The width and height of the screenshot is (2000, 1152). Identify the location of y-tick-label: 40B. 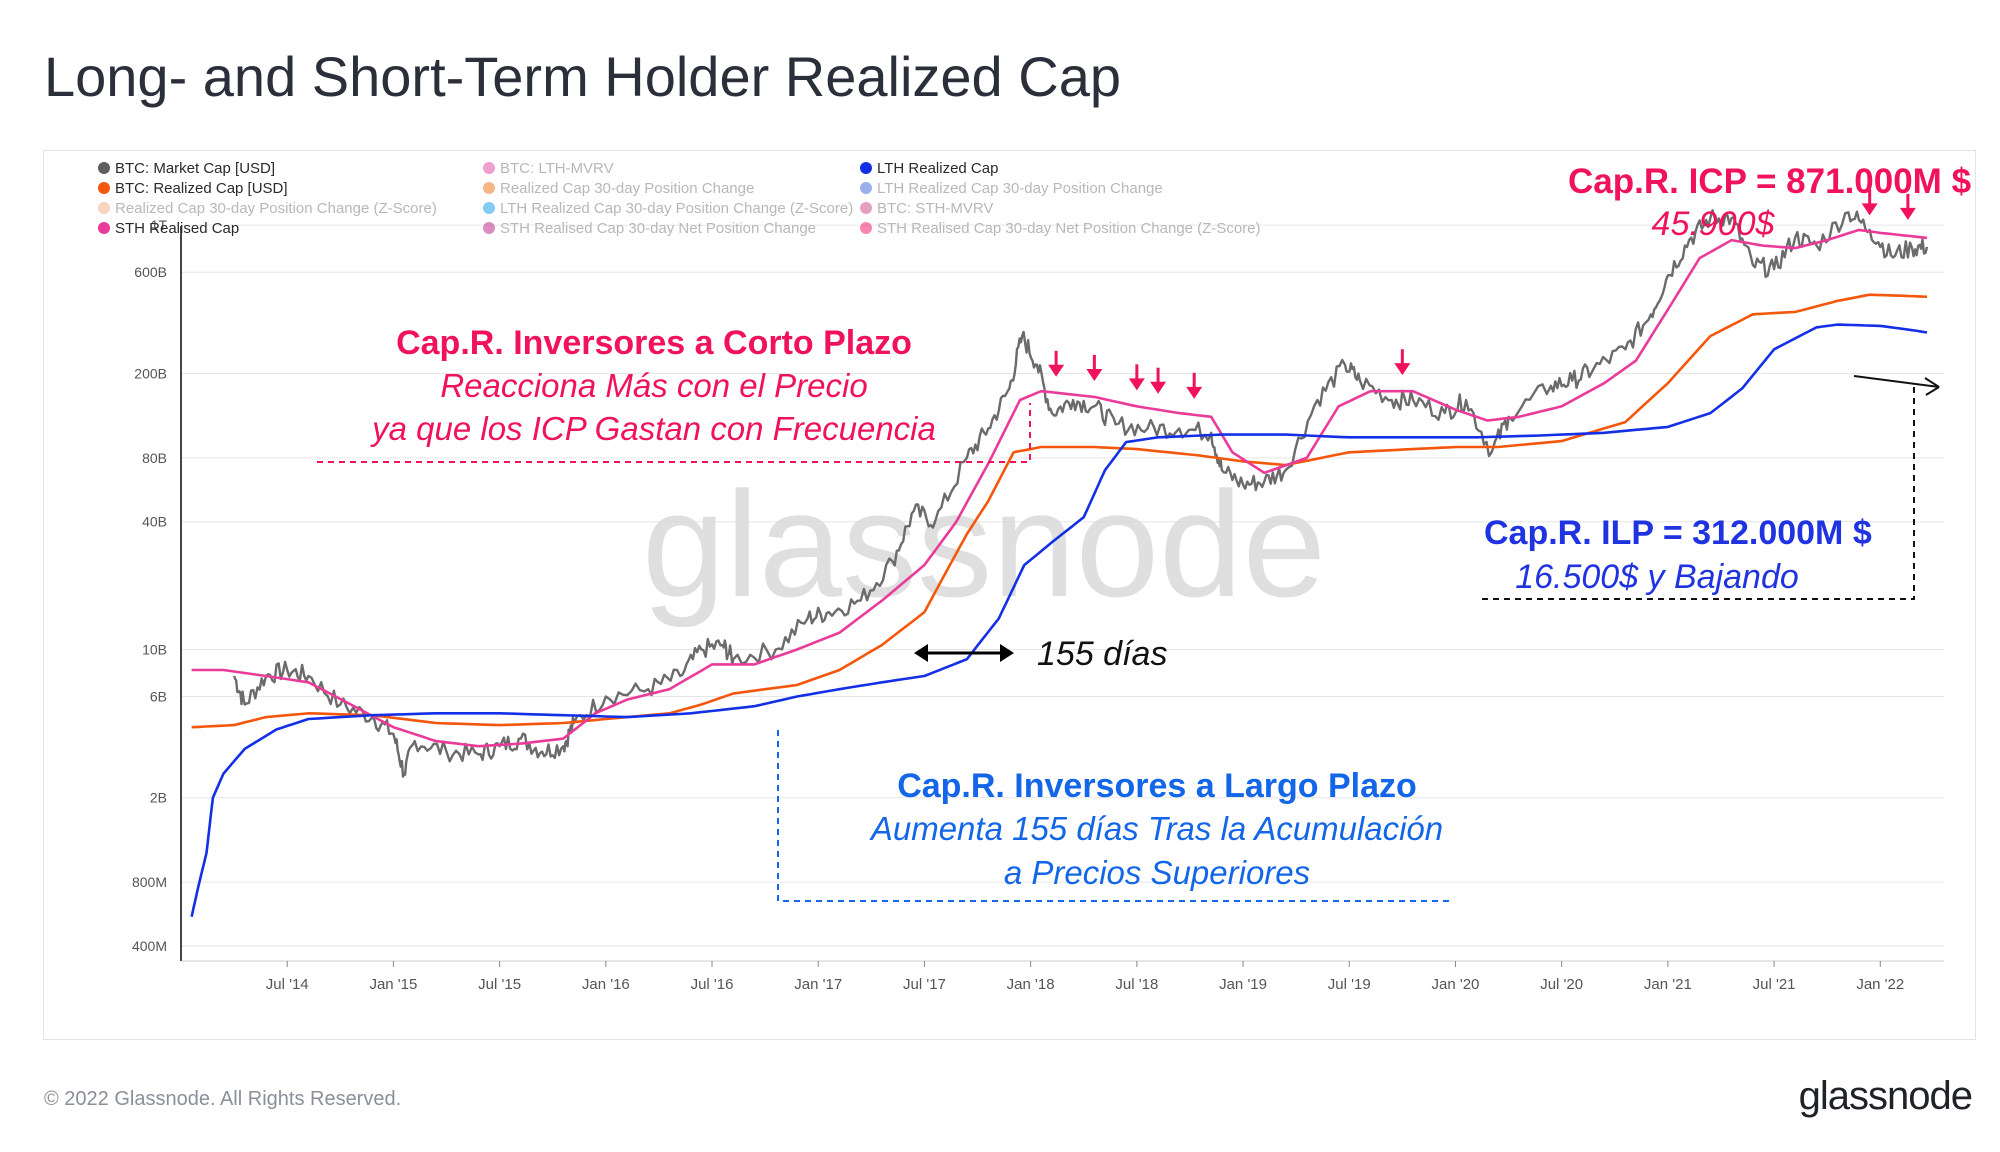
(154, 522).